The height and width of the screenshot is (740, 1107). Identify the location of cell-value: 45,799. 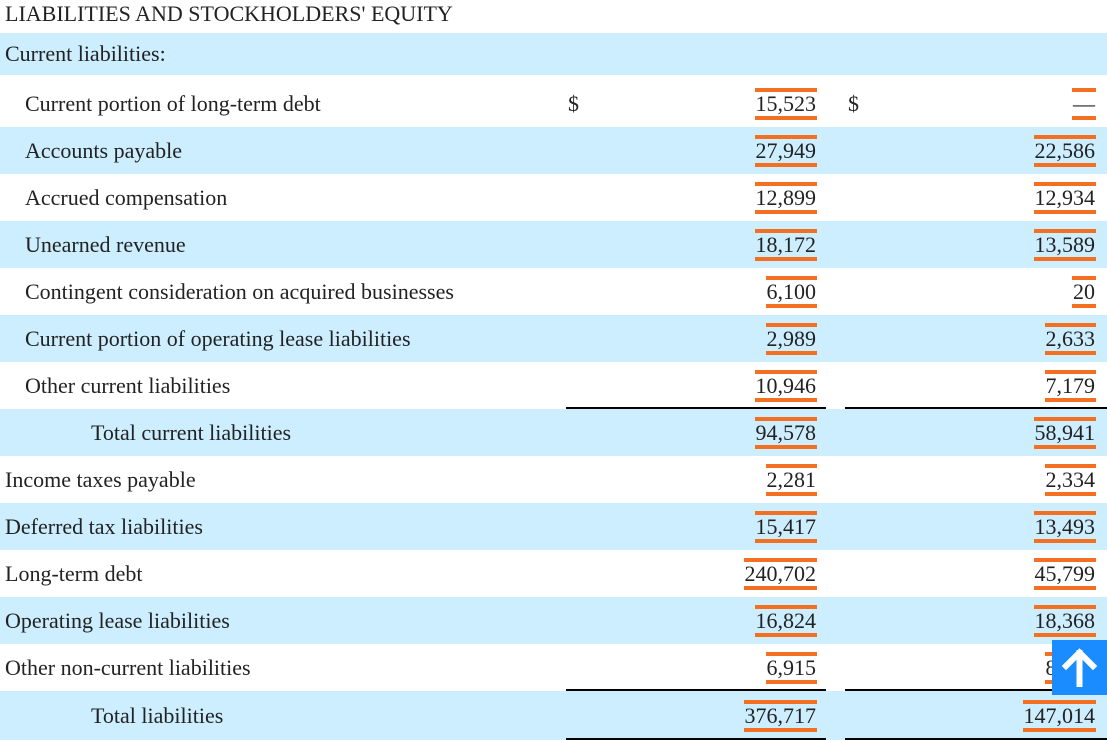
(1064, 573).